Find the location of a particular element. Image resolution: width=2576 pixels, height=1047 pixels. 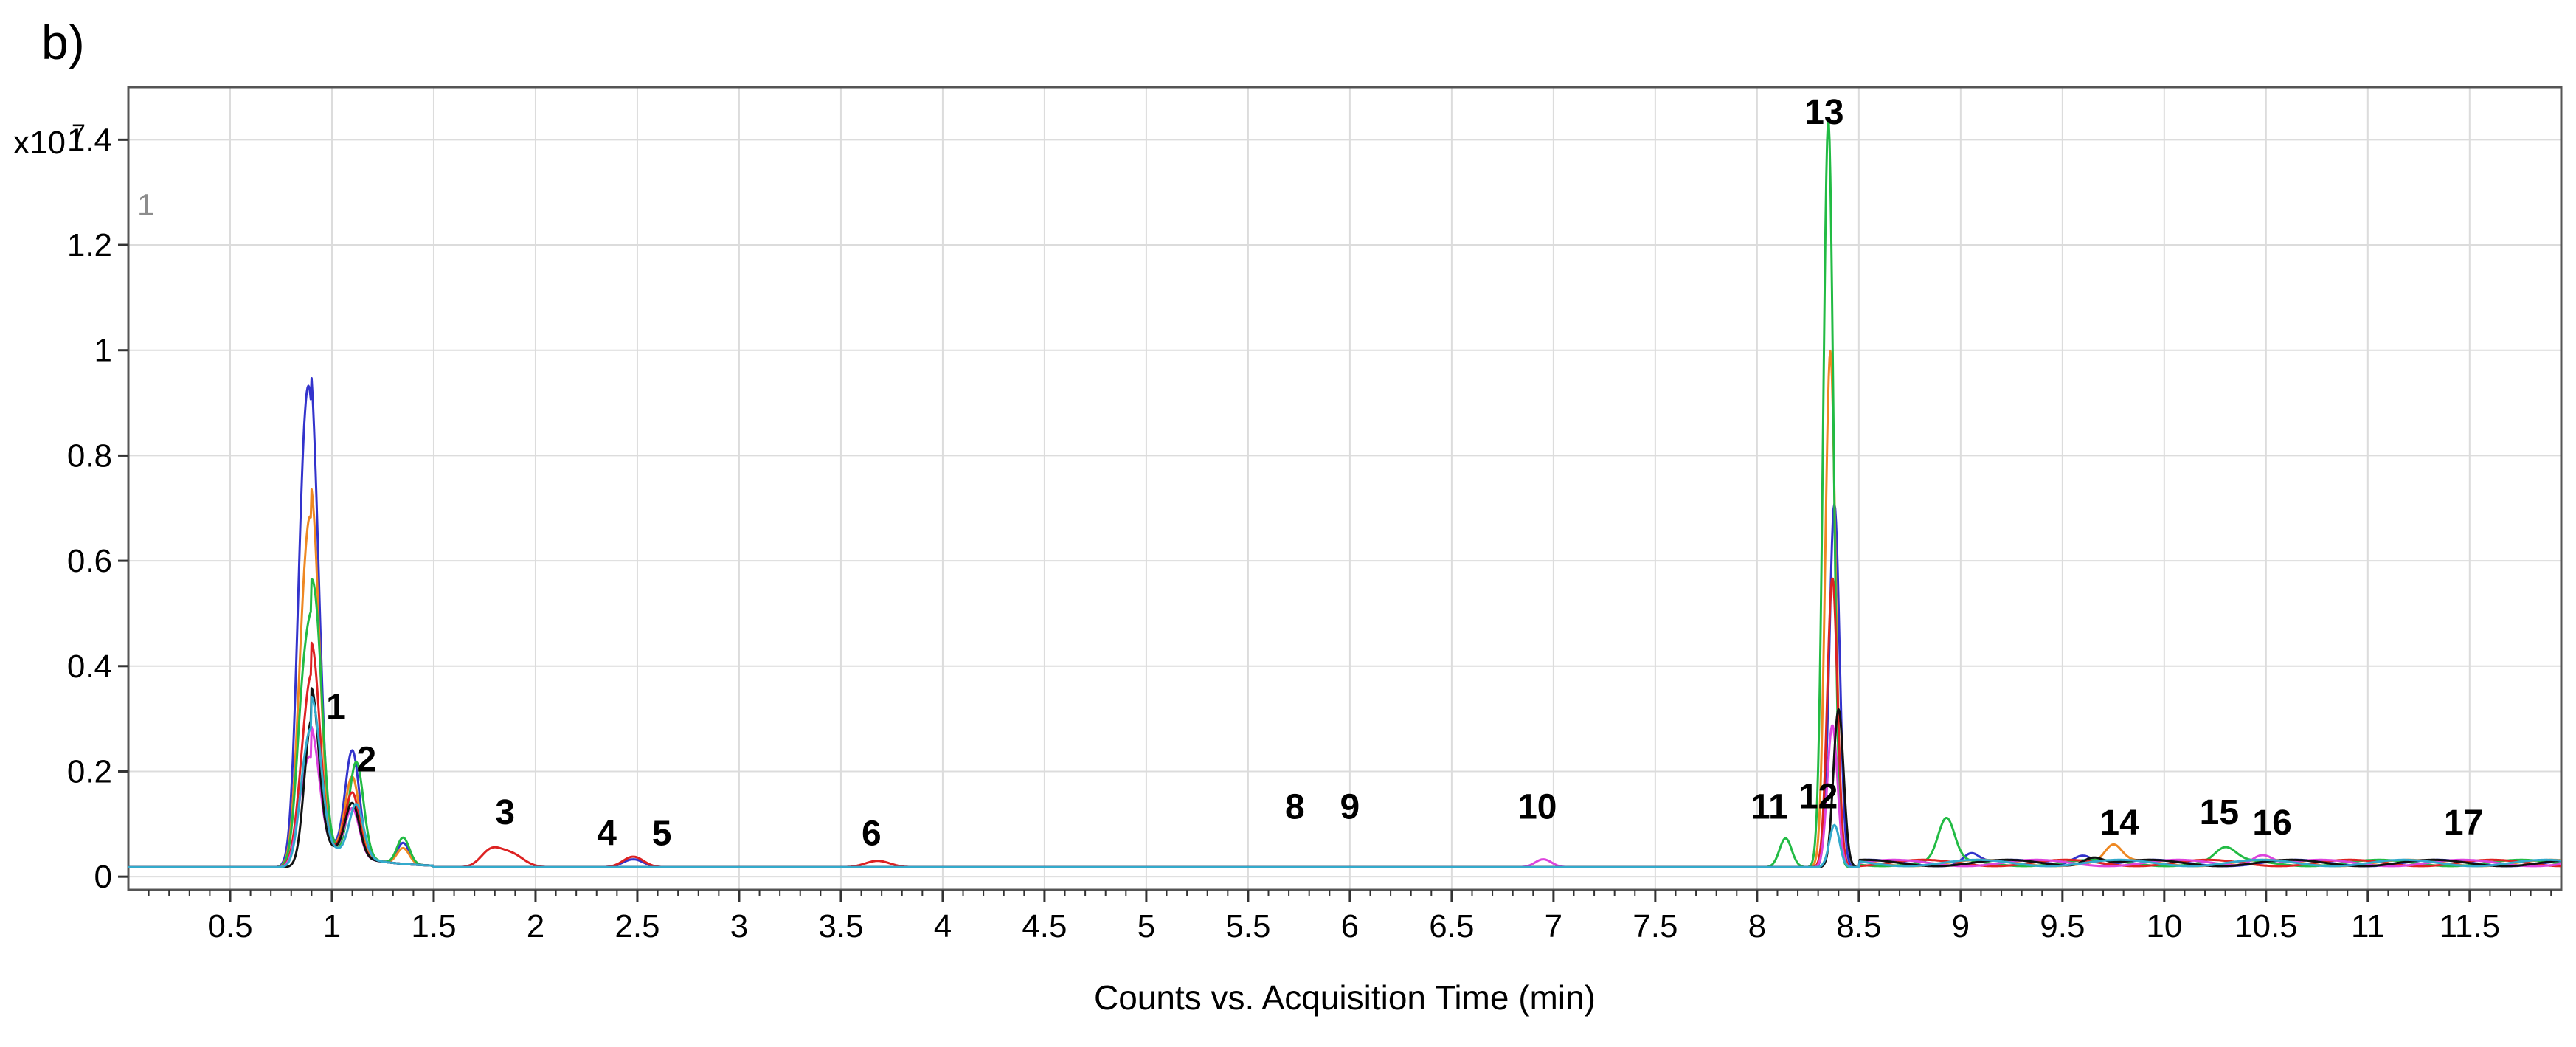

y-multiplier: x10 7 is located at coordinates (50, 140).